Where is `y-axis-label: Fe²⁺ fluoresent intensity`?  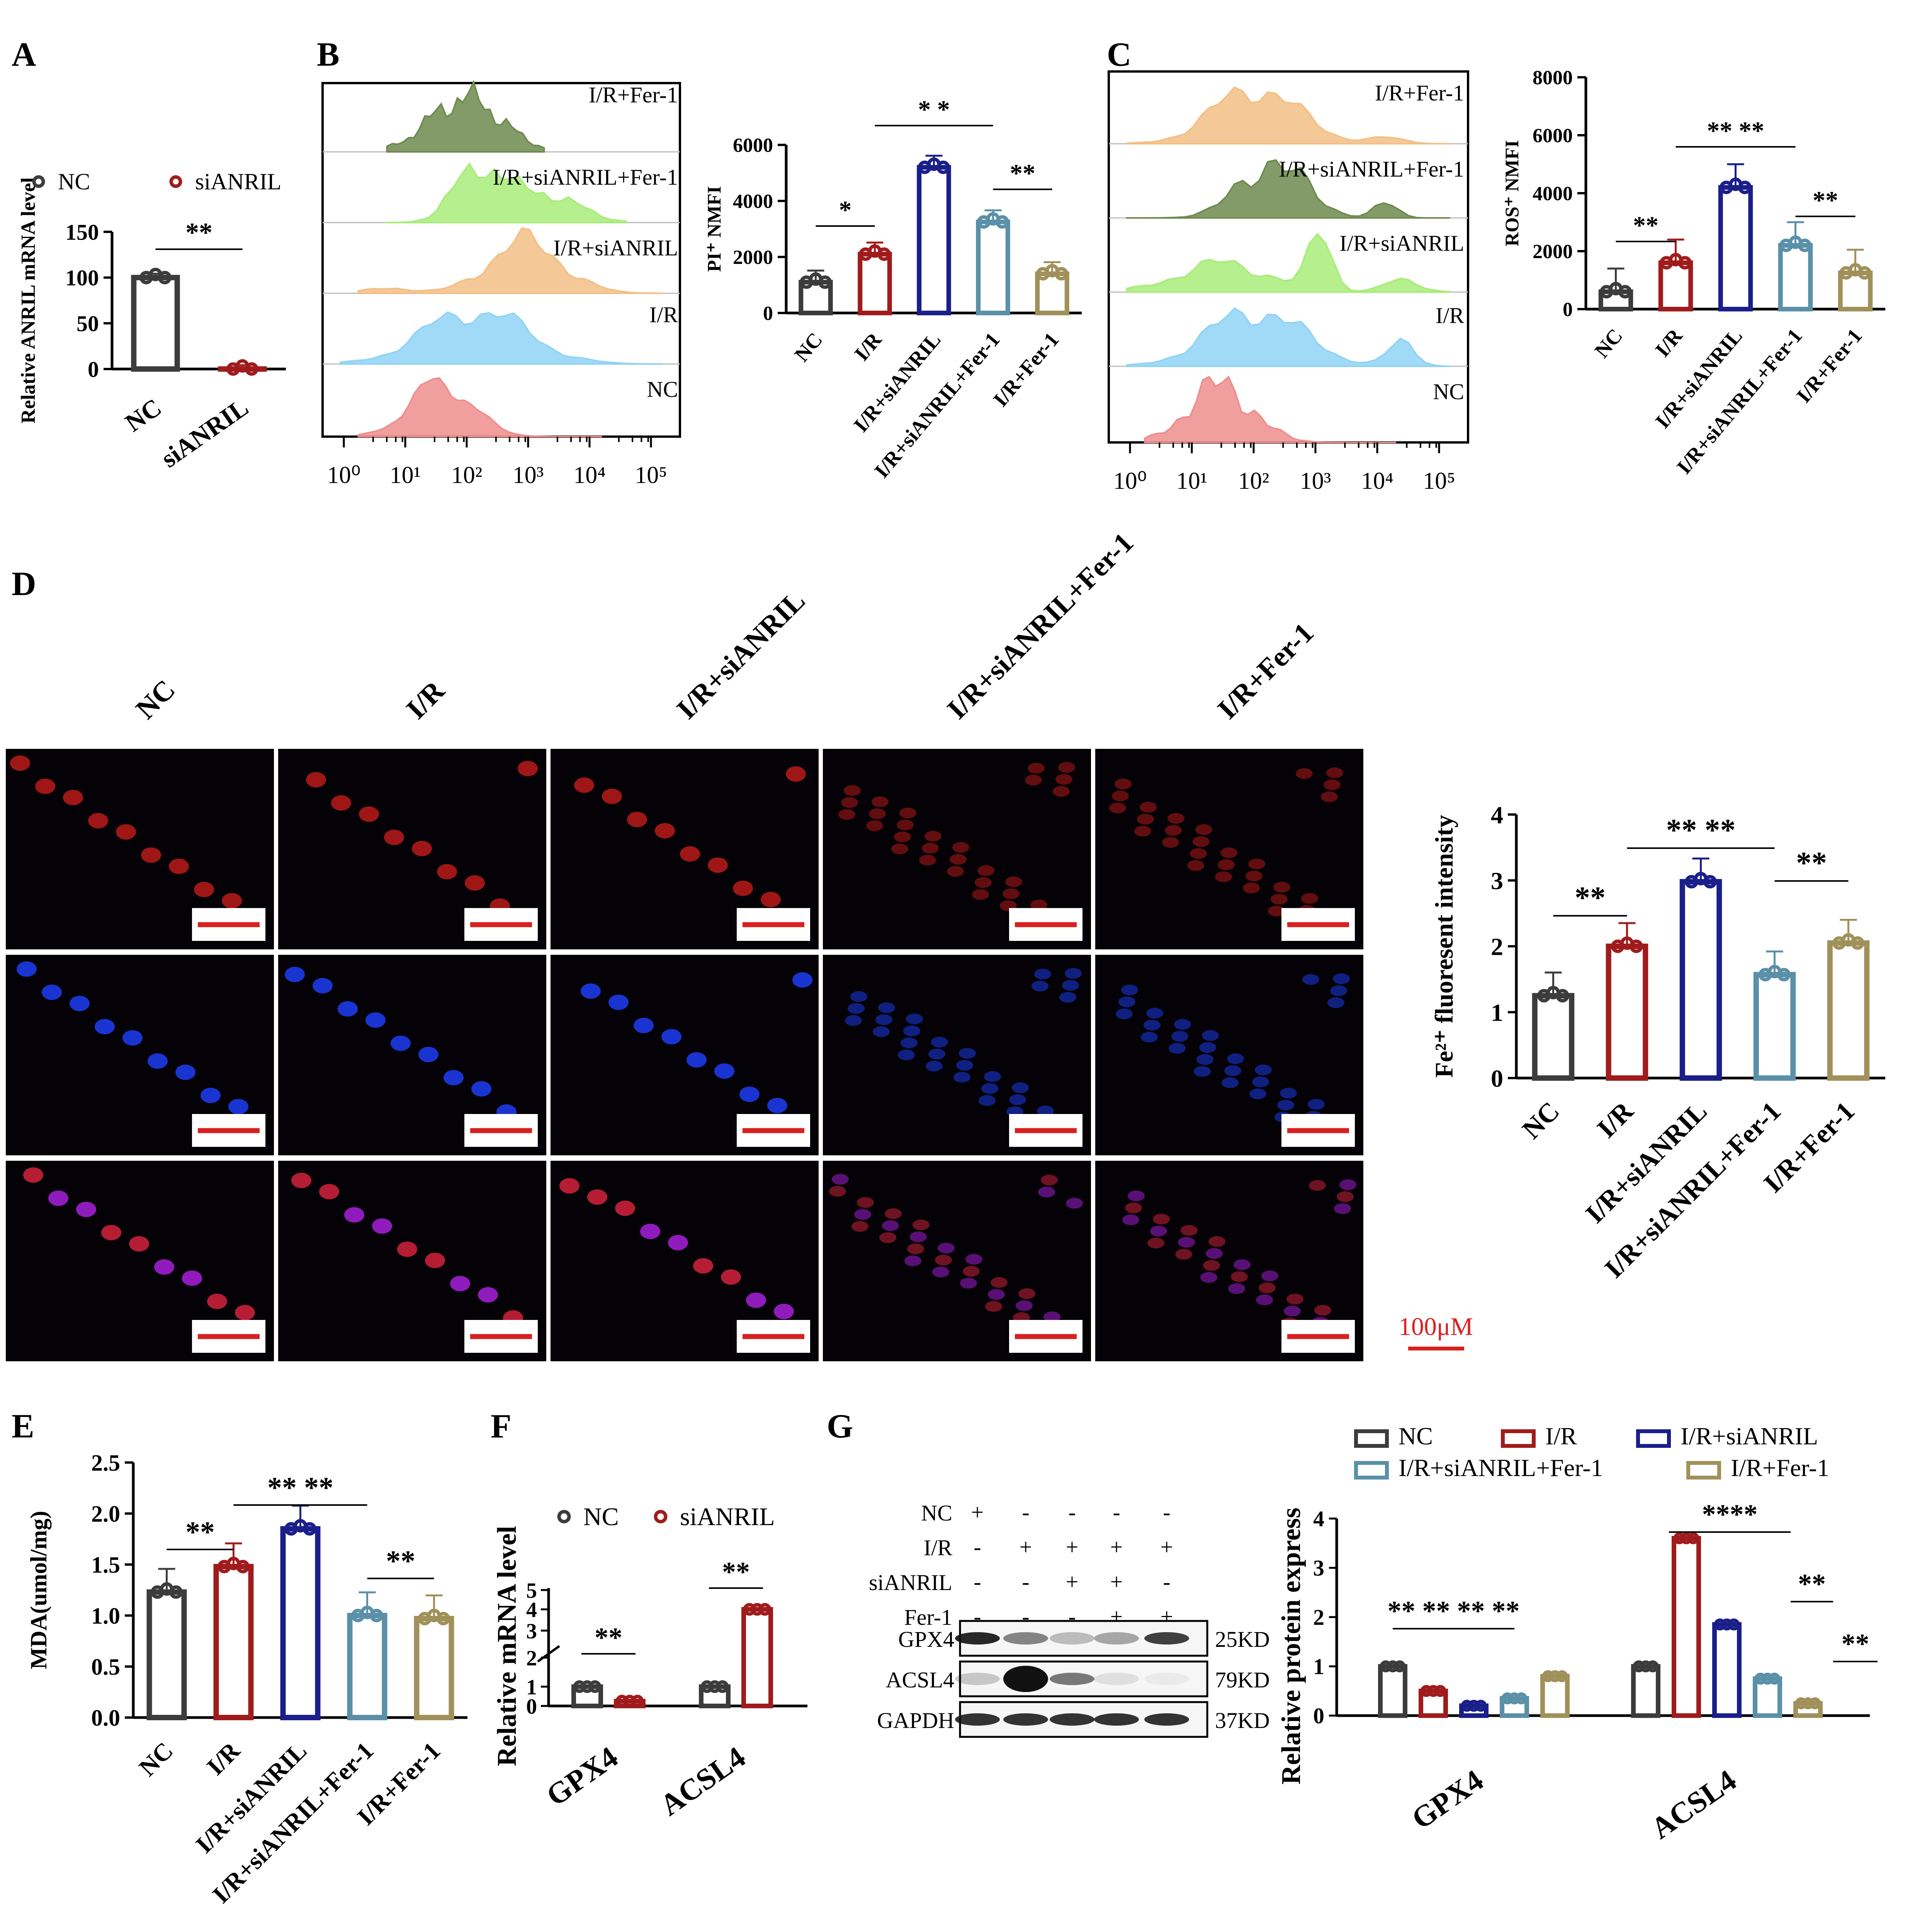
y-axis-label: Fe²⁺ fluoresent intensity is located at coordinates (1444, 947).